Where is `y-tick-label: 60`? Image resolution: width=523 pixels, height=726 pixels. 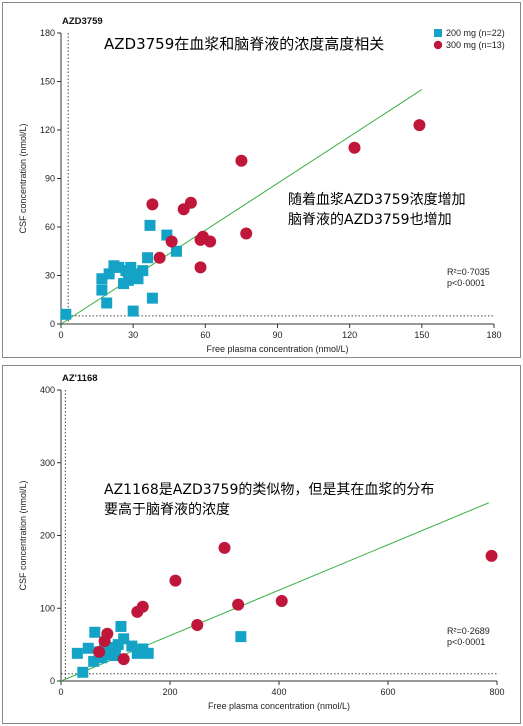 y-tick-label: 60 is located at coordinates (50, 227).